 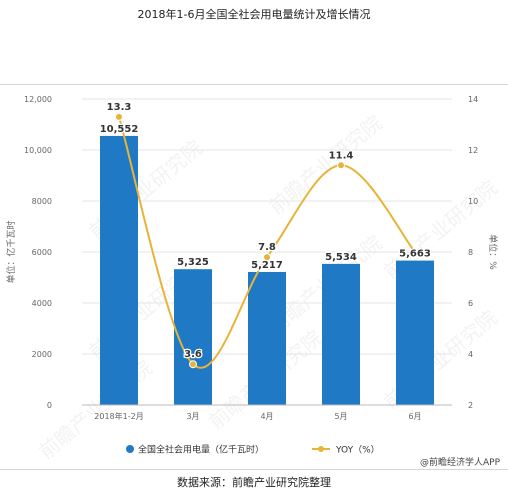 What do you see at coordinates (325, 164) in the screenshot?
I see `watermark-text: 前瞻产业研究院` at bounding box center [325, 164].